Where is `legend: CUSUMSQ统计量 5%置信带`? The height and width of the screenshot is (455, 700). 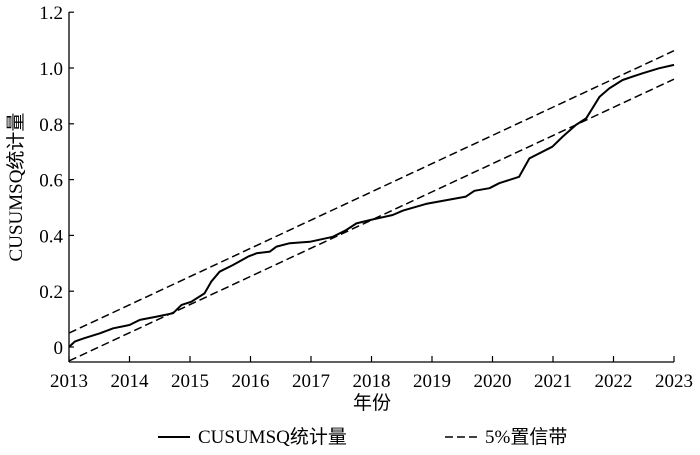 legend: CUSUMSQ统计量 5%置信带 is located at coordinates (362, 437).